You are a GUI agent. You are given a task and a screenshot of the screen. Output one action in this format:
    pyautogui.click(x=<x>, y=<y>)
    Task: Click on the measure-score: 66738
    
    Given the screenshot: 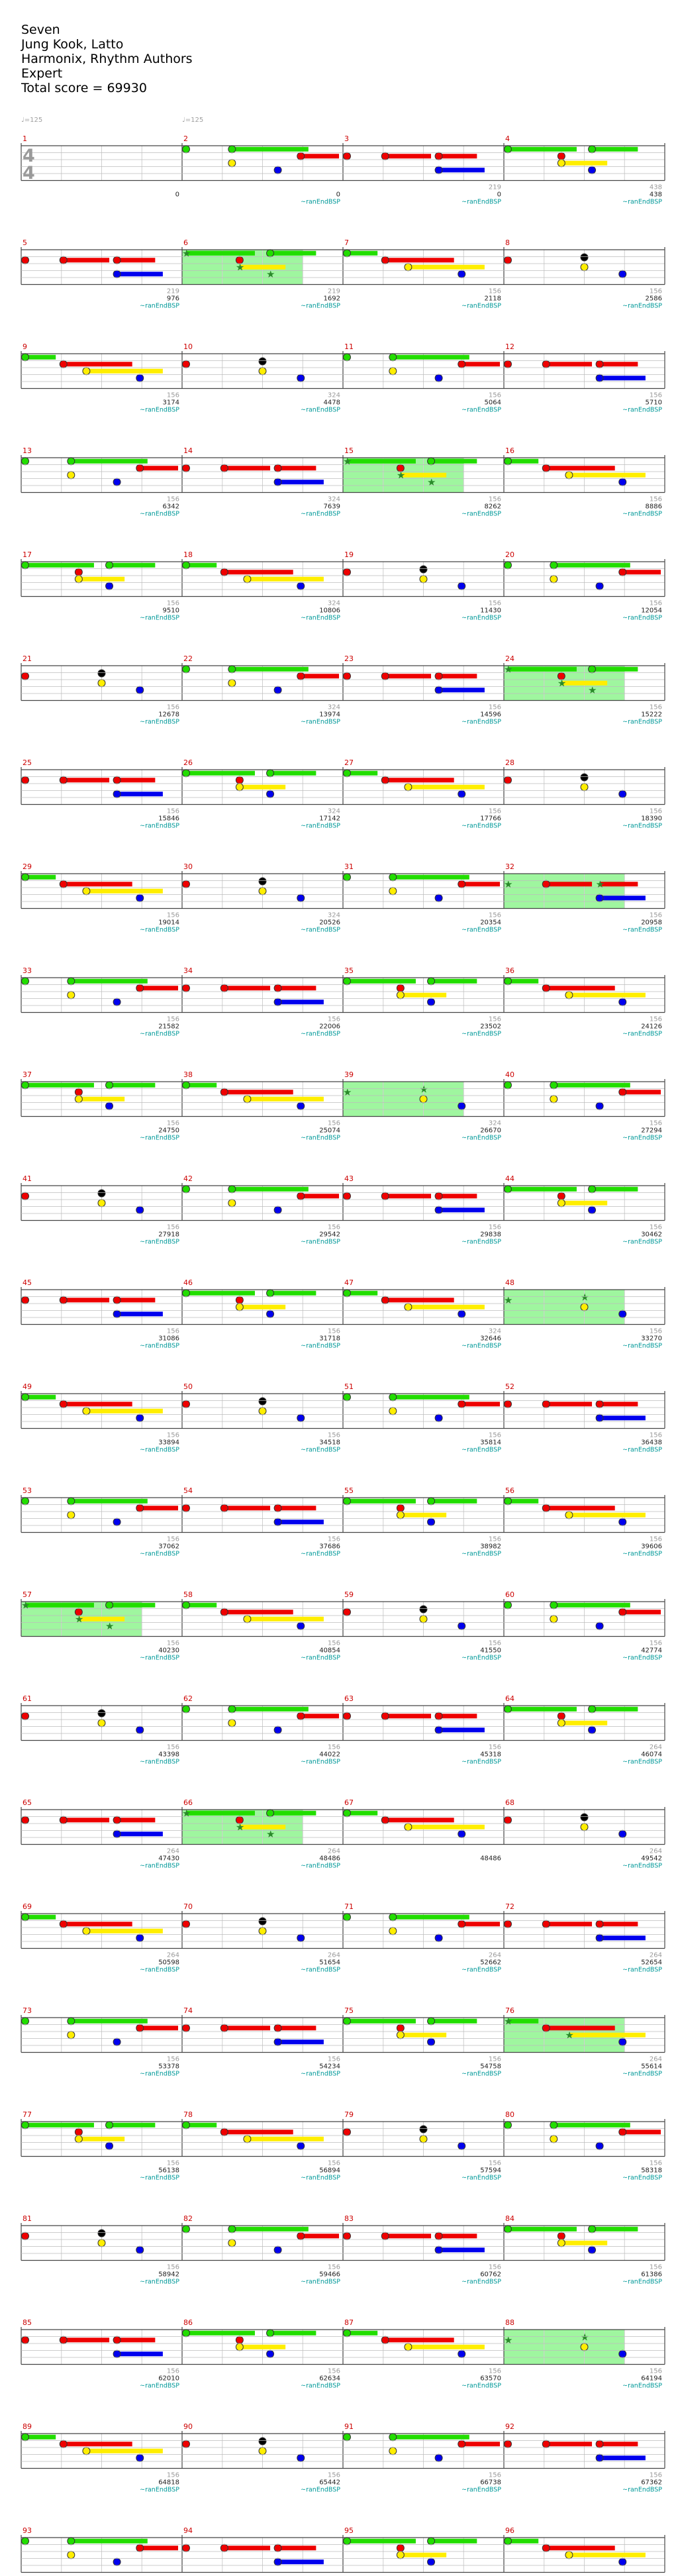 What is the action you would take?
    pyautogui.click(x=490, y=2483)
    